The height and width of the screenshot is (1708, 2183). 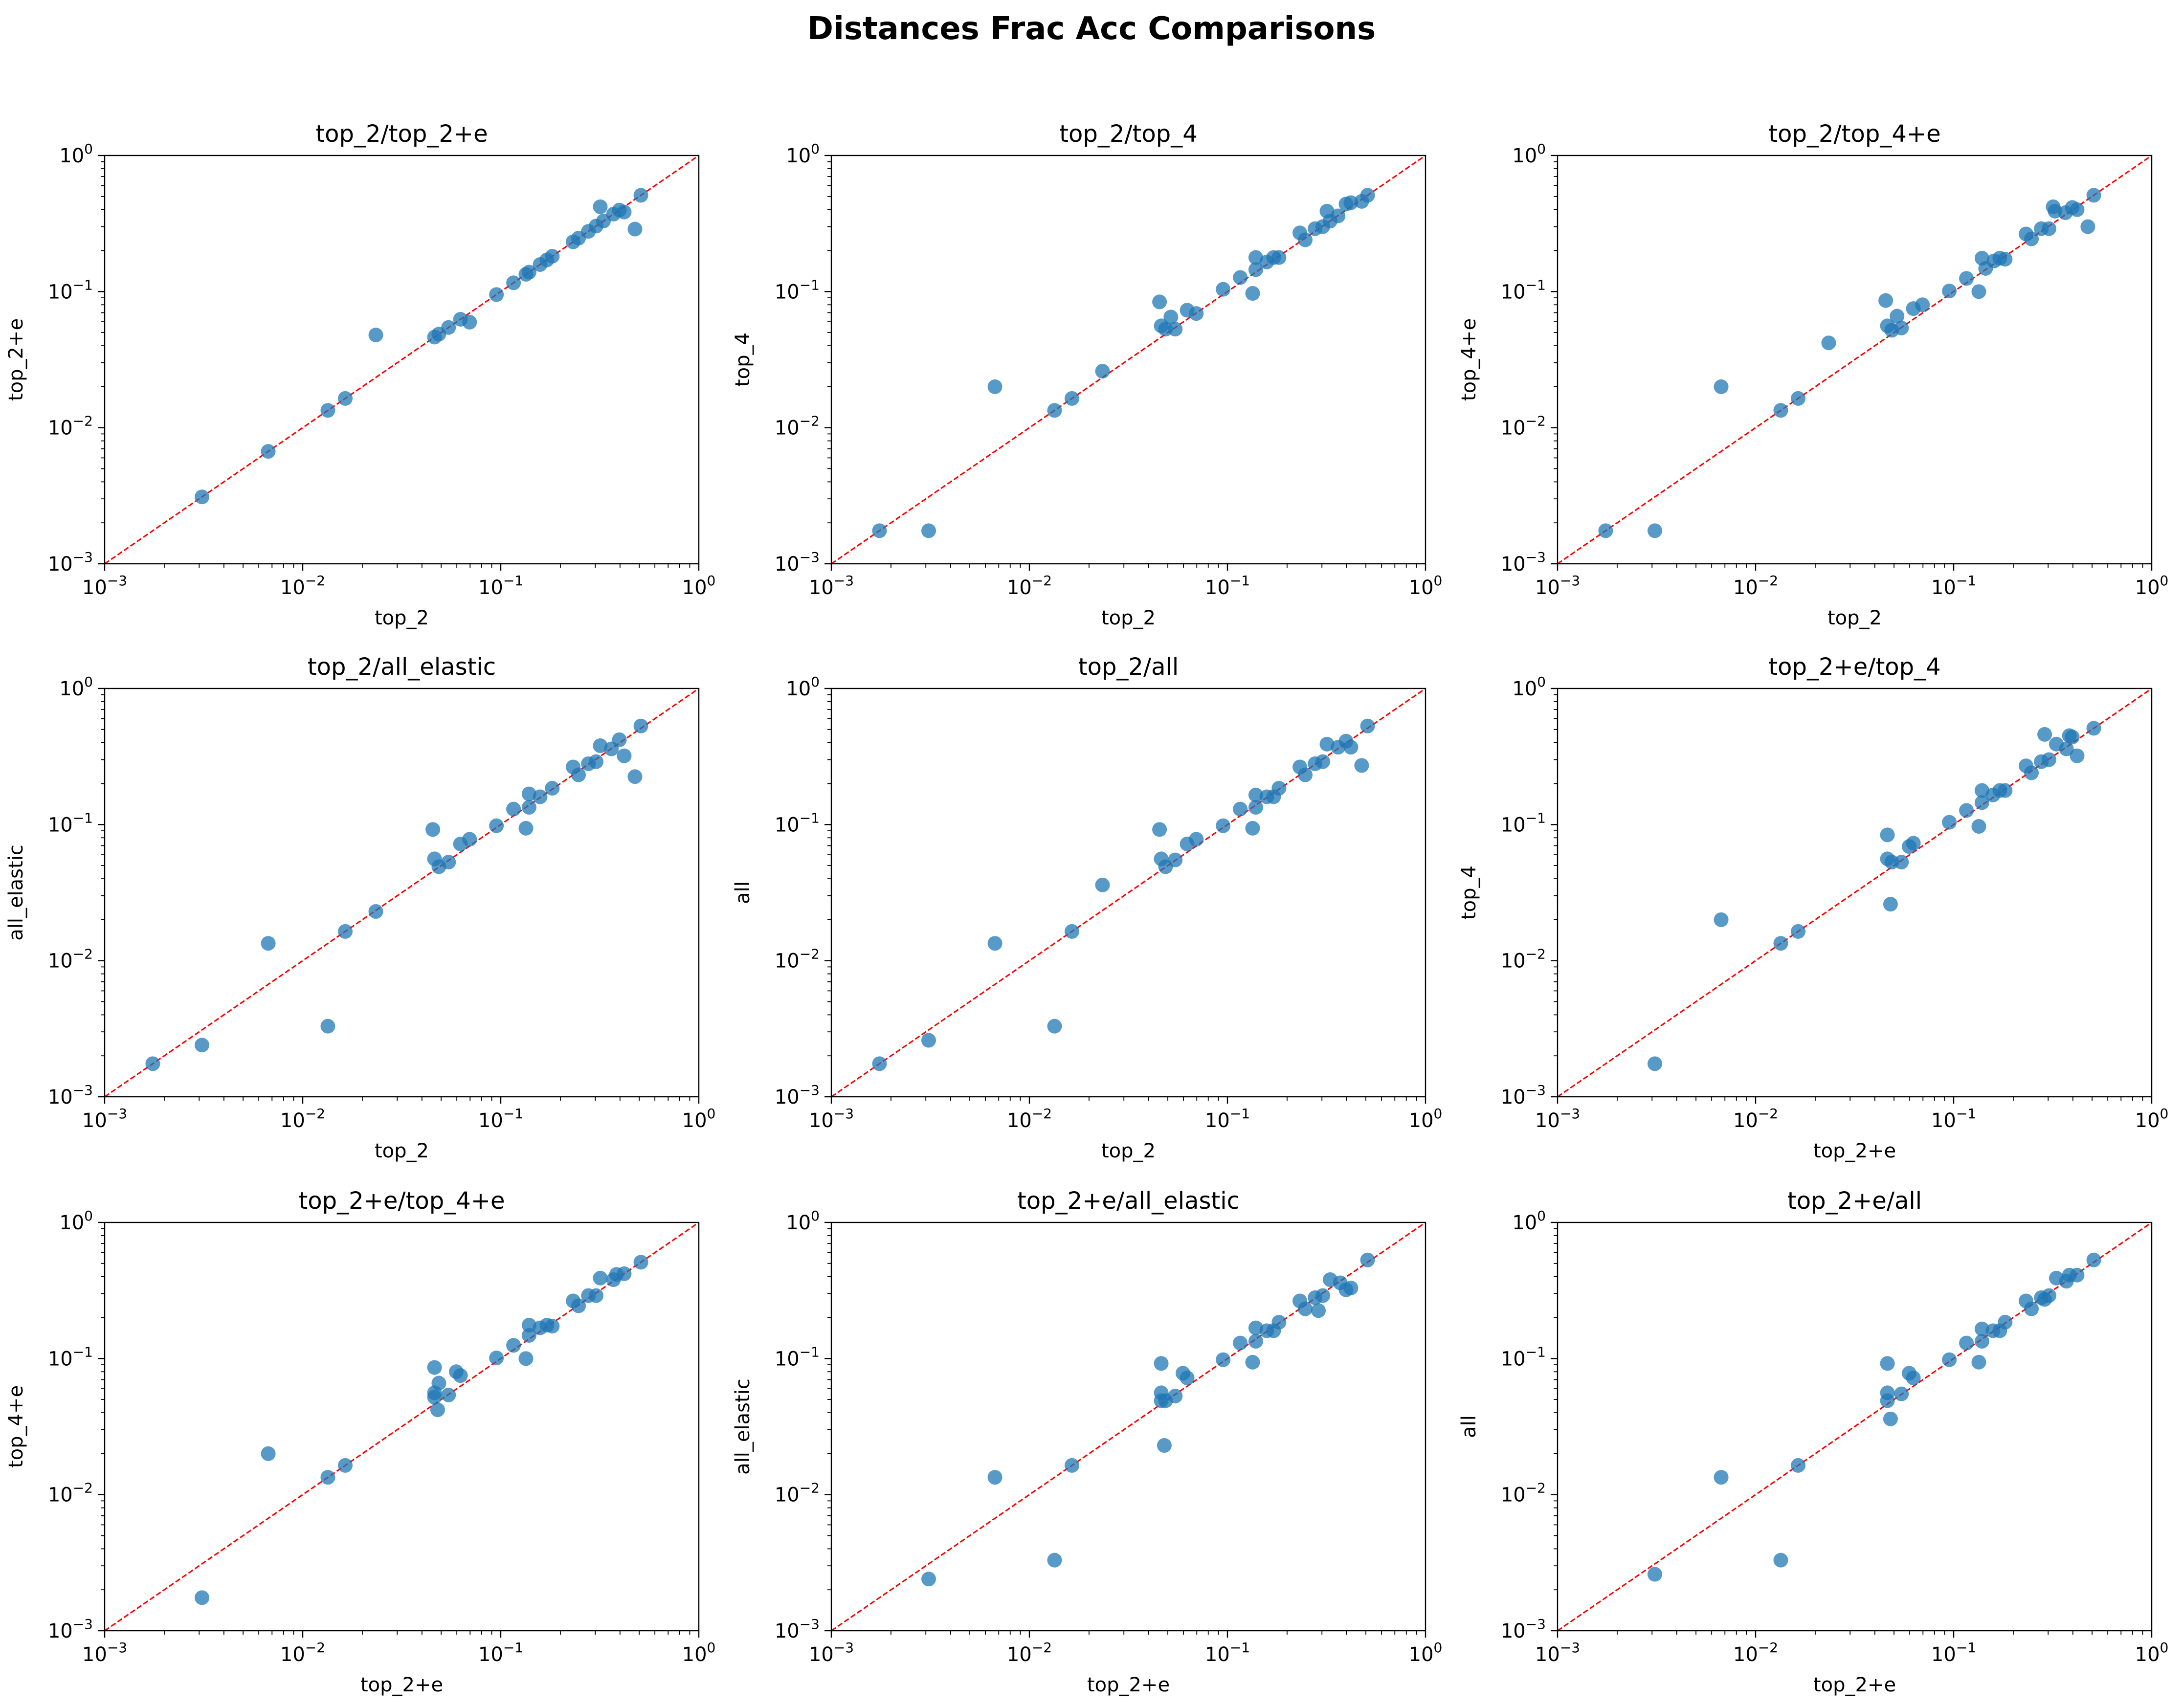 What do you see at coordinates (1469, 1426) in the screenshot?
I see `y-axis-label: all` at bounding box center [1469, 1426].